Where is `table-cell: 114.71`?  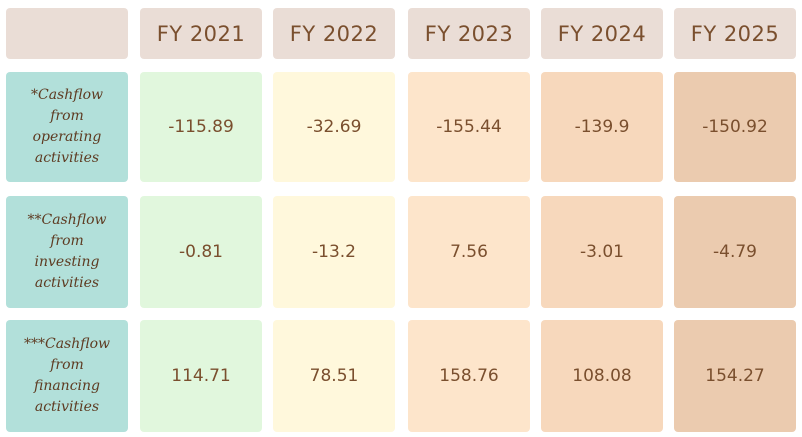 table-cell: 114.71 is located at coordinates (201, 376).